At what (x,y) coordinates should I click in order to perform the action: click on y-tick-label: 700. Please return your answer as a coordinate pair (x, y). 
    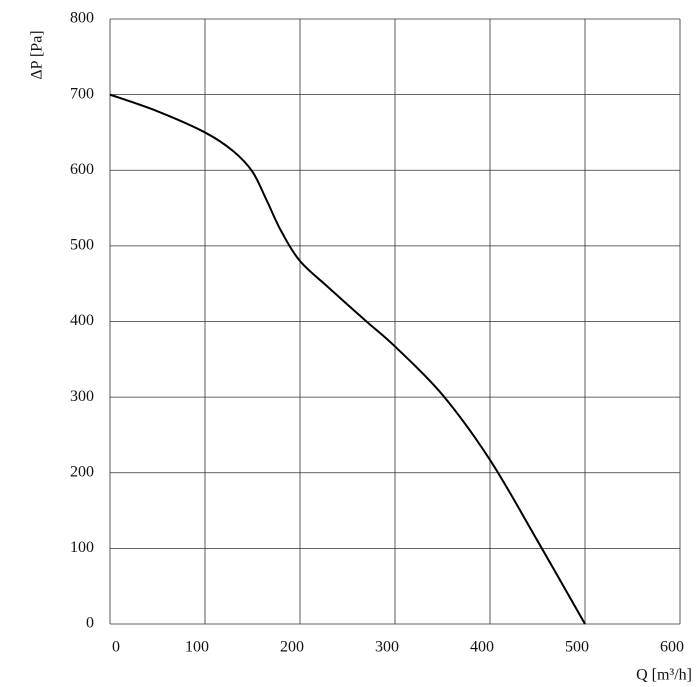
    Looking at the image, I should click on (82, 93).